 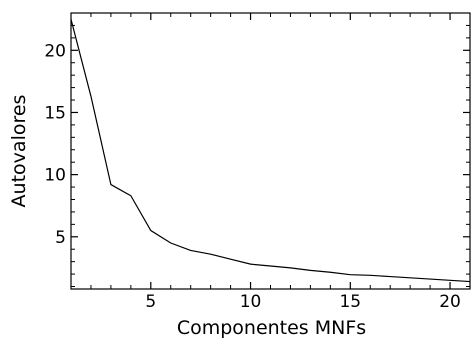 I want to click on x-tick-label-5: 5, so click(x=150, y=302).